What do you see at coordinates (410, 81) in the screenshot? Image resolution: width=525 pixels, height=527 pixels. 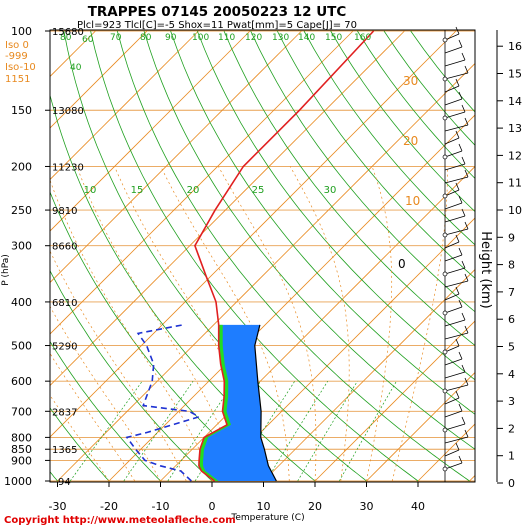 I see `isotherm-label: 30` at bounding box center [410, 81].